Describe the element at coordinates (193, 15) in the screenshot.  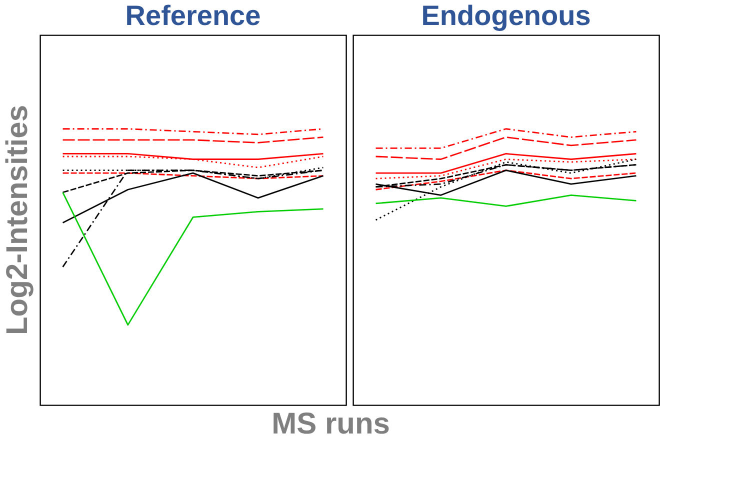
I see `chart-title: Reference` at that location.